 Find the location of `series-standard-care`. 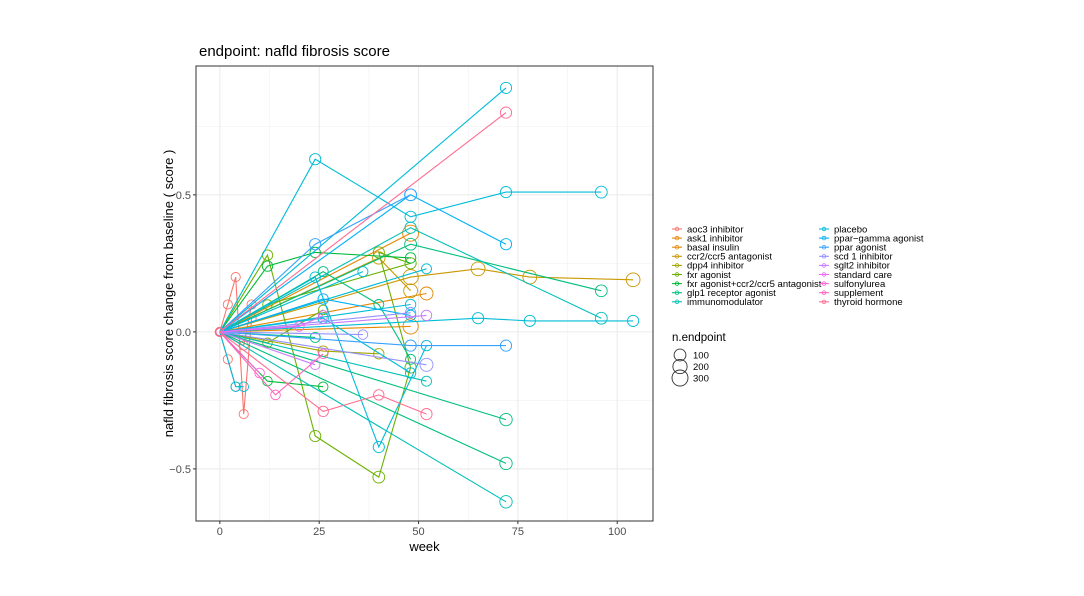

series-standard-care is located at coordinates (272, 323).